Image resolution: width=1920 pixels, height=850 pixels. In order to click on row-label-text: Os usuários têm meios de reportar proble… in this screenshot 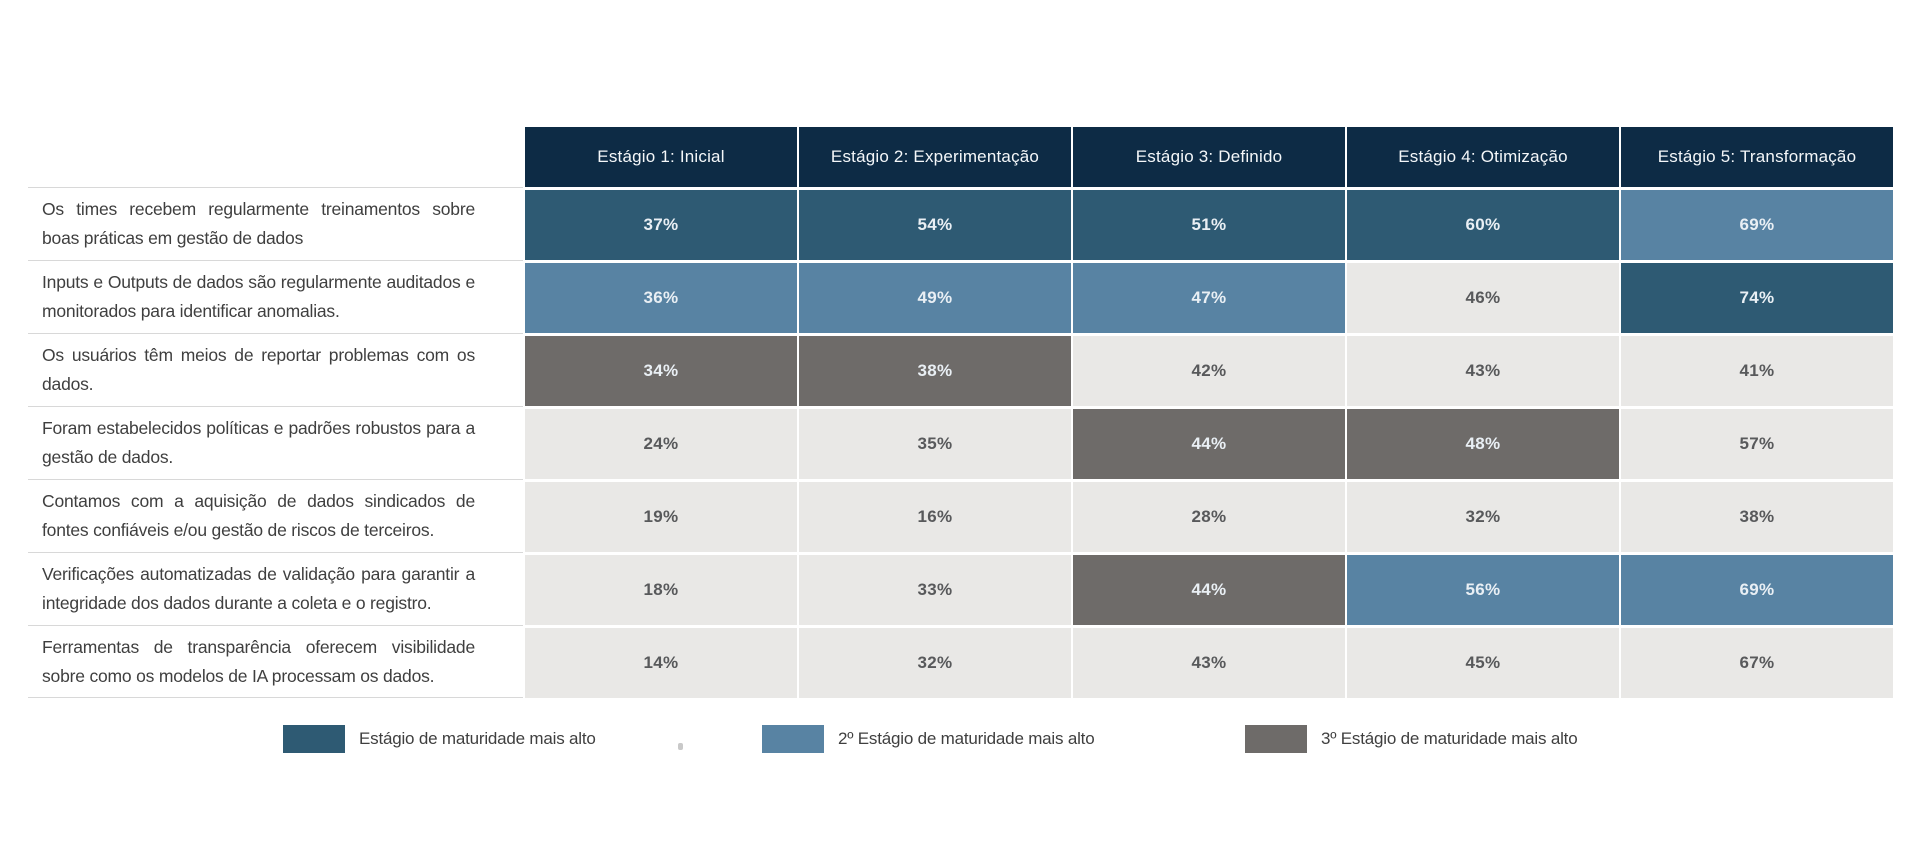, I will do `click(258, 369)`.